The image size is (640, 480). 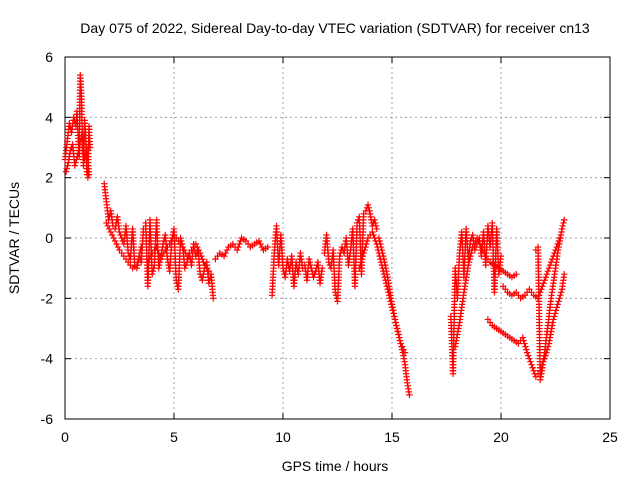 What do you see at coordinates (49, 238) in the screenshot?
I see `y-tick-label: 0` at bounding box center [49, 238].